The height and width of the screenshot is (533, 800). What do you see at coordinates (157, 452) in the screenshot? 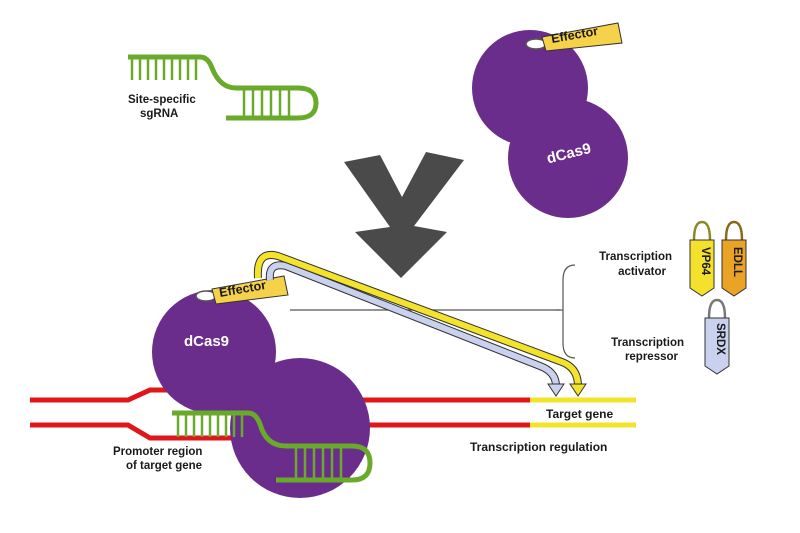
I see `promoter-label-line1: Promoter region` at bounding box center [157, 452].